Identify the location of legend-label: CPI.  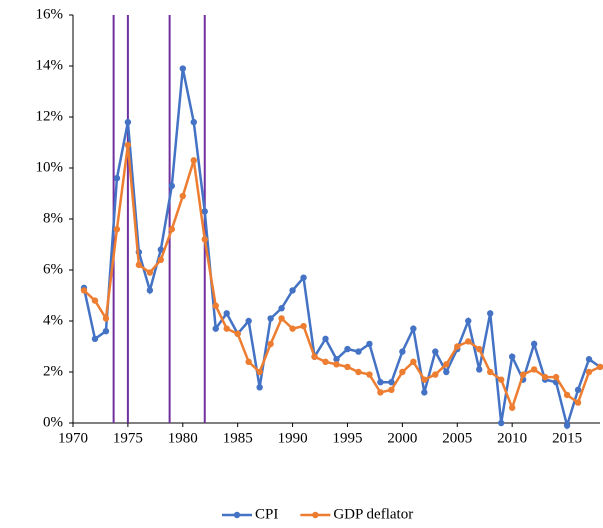
(266, 514).